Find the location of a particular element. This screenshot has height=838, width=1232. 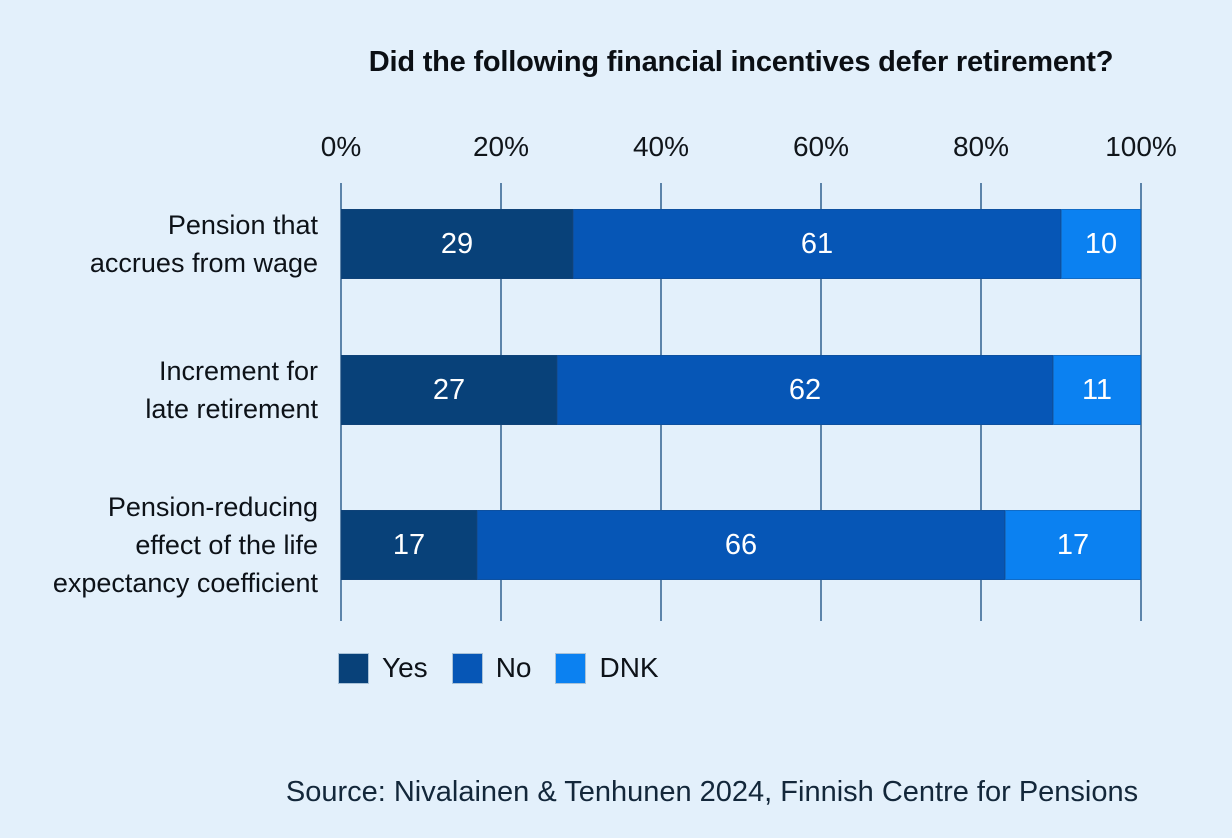

bar-segment-no: 66 is located at coordinates (741, 545).